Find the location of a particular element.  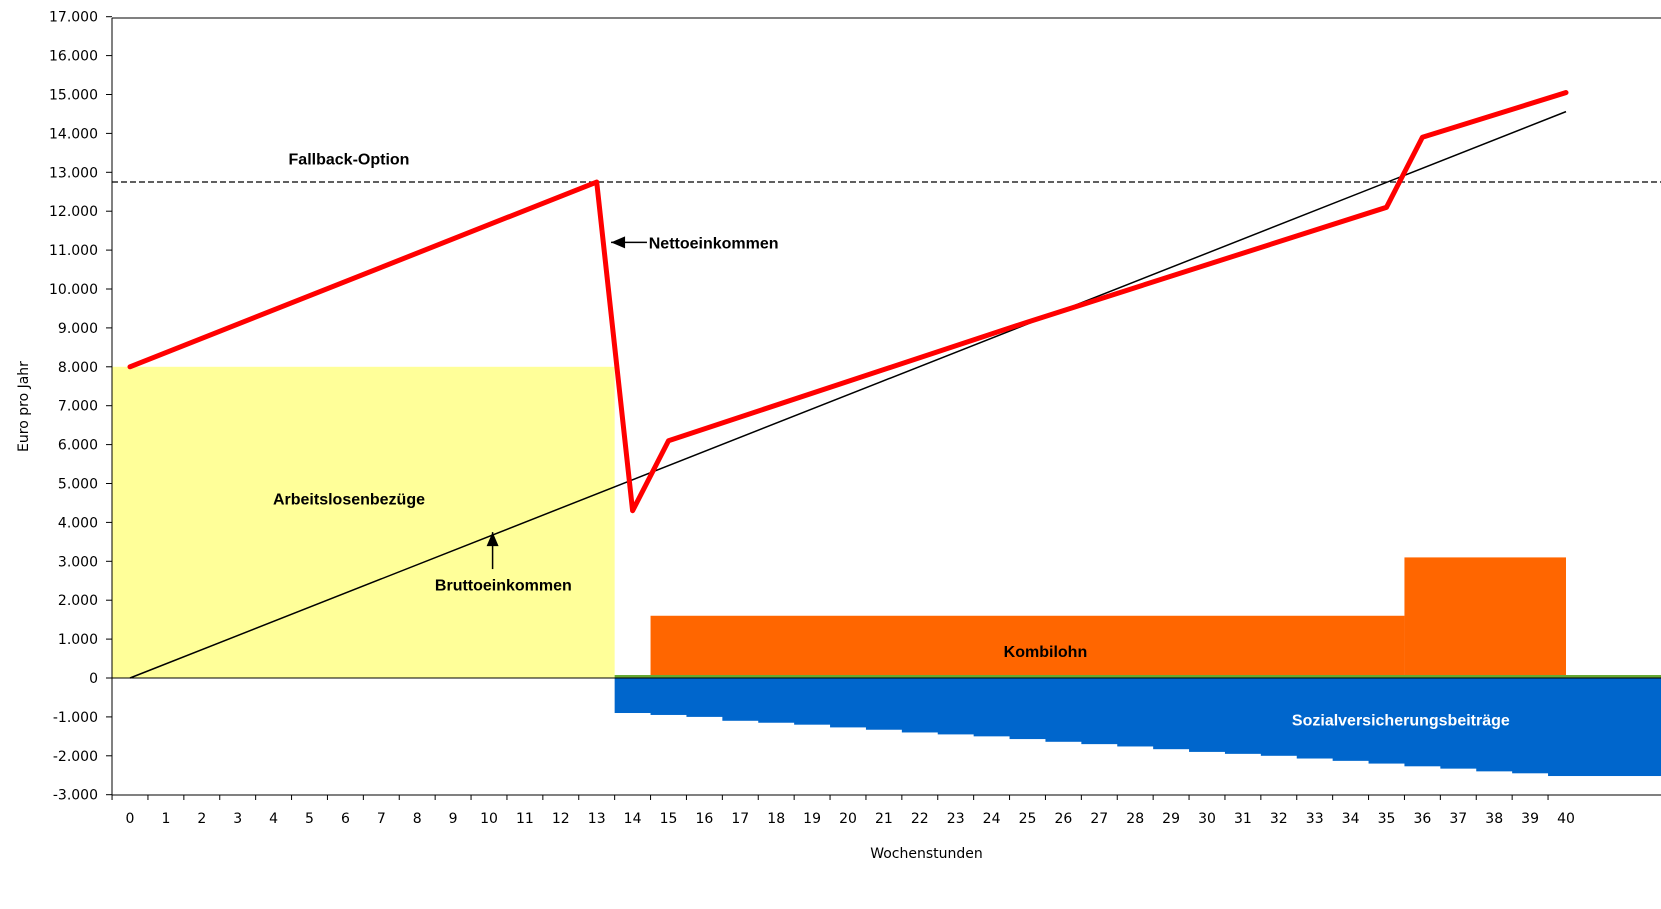

x-tick-label: 35 is located at coordinates (1387, 819).